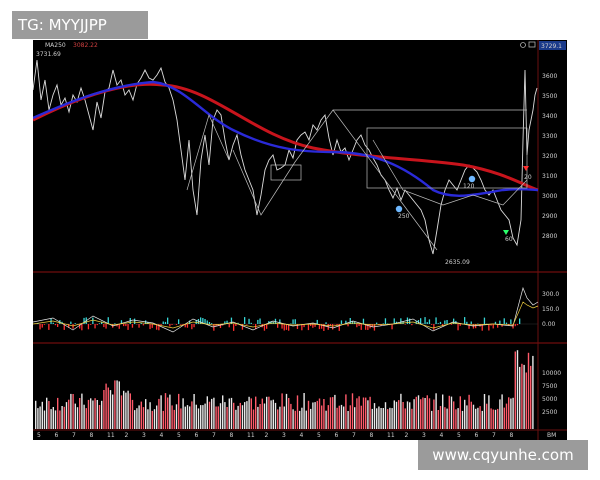 The width and height of the screenshot is (600, 480). What do you see at coordinates (39, 435) in the screenshot?
I see `time-axis-label: 5` at bounding box center [39, 435].